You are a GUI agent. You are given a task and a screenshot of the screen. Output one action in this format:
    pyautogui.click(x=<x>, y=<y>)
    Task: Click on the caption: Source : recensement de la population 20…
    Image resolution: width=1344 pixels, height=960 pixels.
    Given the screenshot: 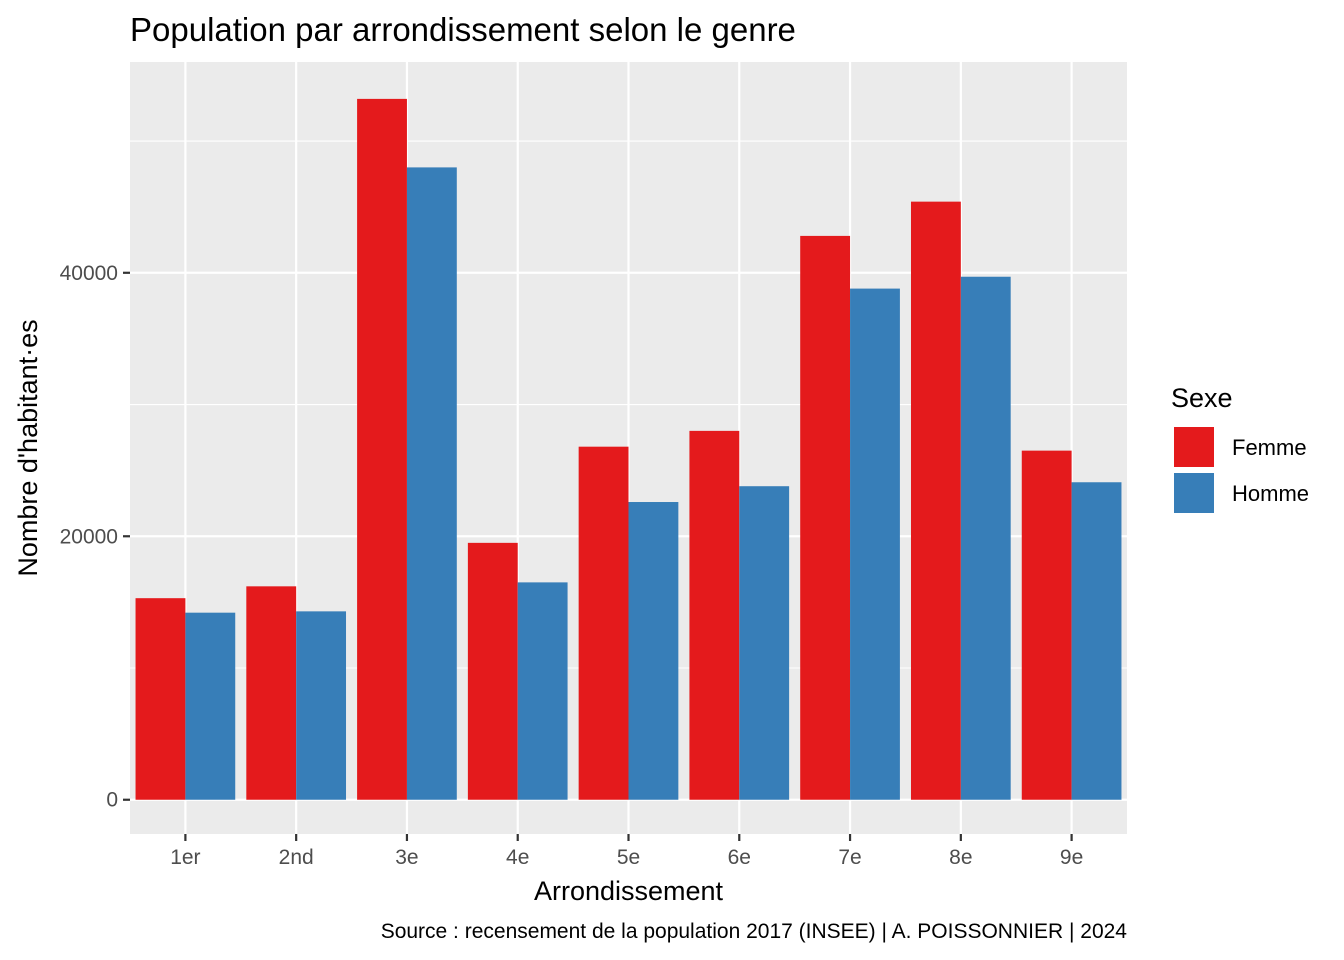 What is the action you would take?
    pyautogui.click(x=754, y=931)
    